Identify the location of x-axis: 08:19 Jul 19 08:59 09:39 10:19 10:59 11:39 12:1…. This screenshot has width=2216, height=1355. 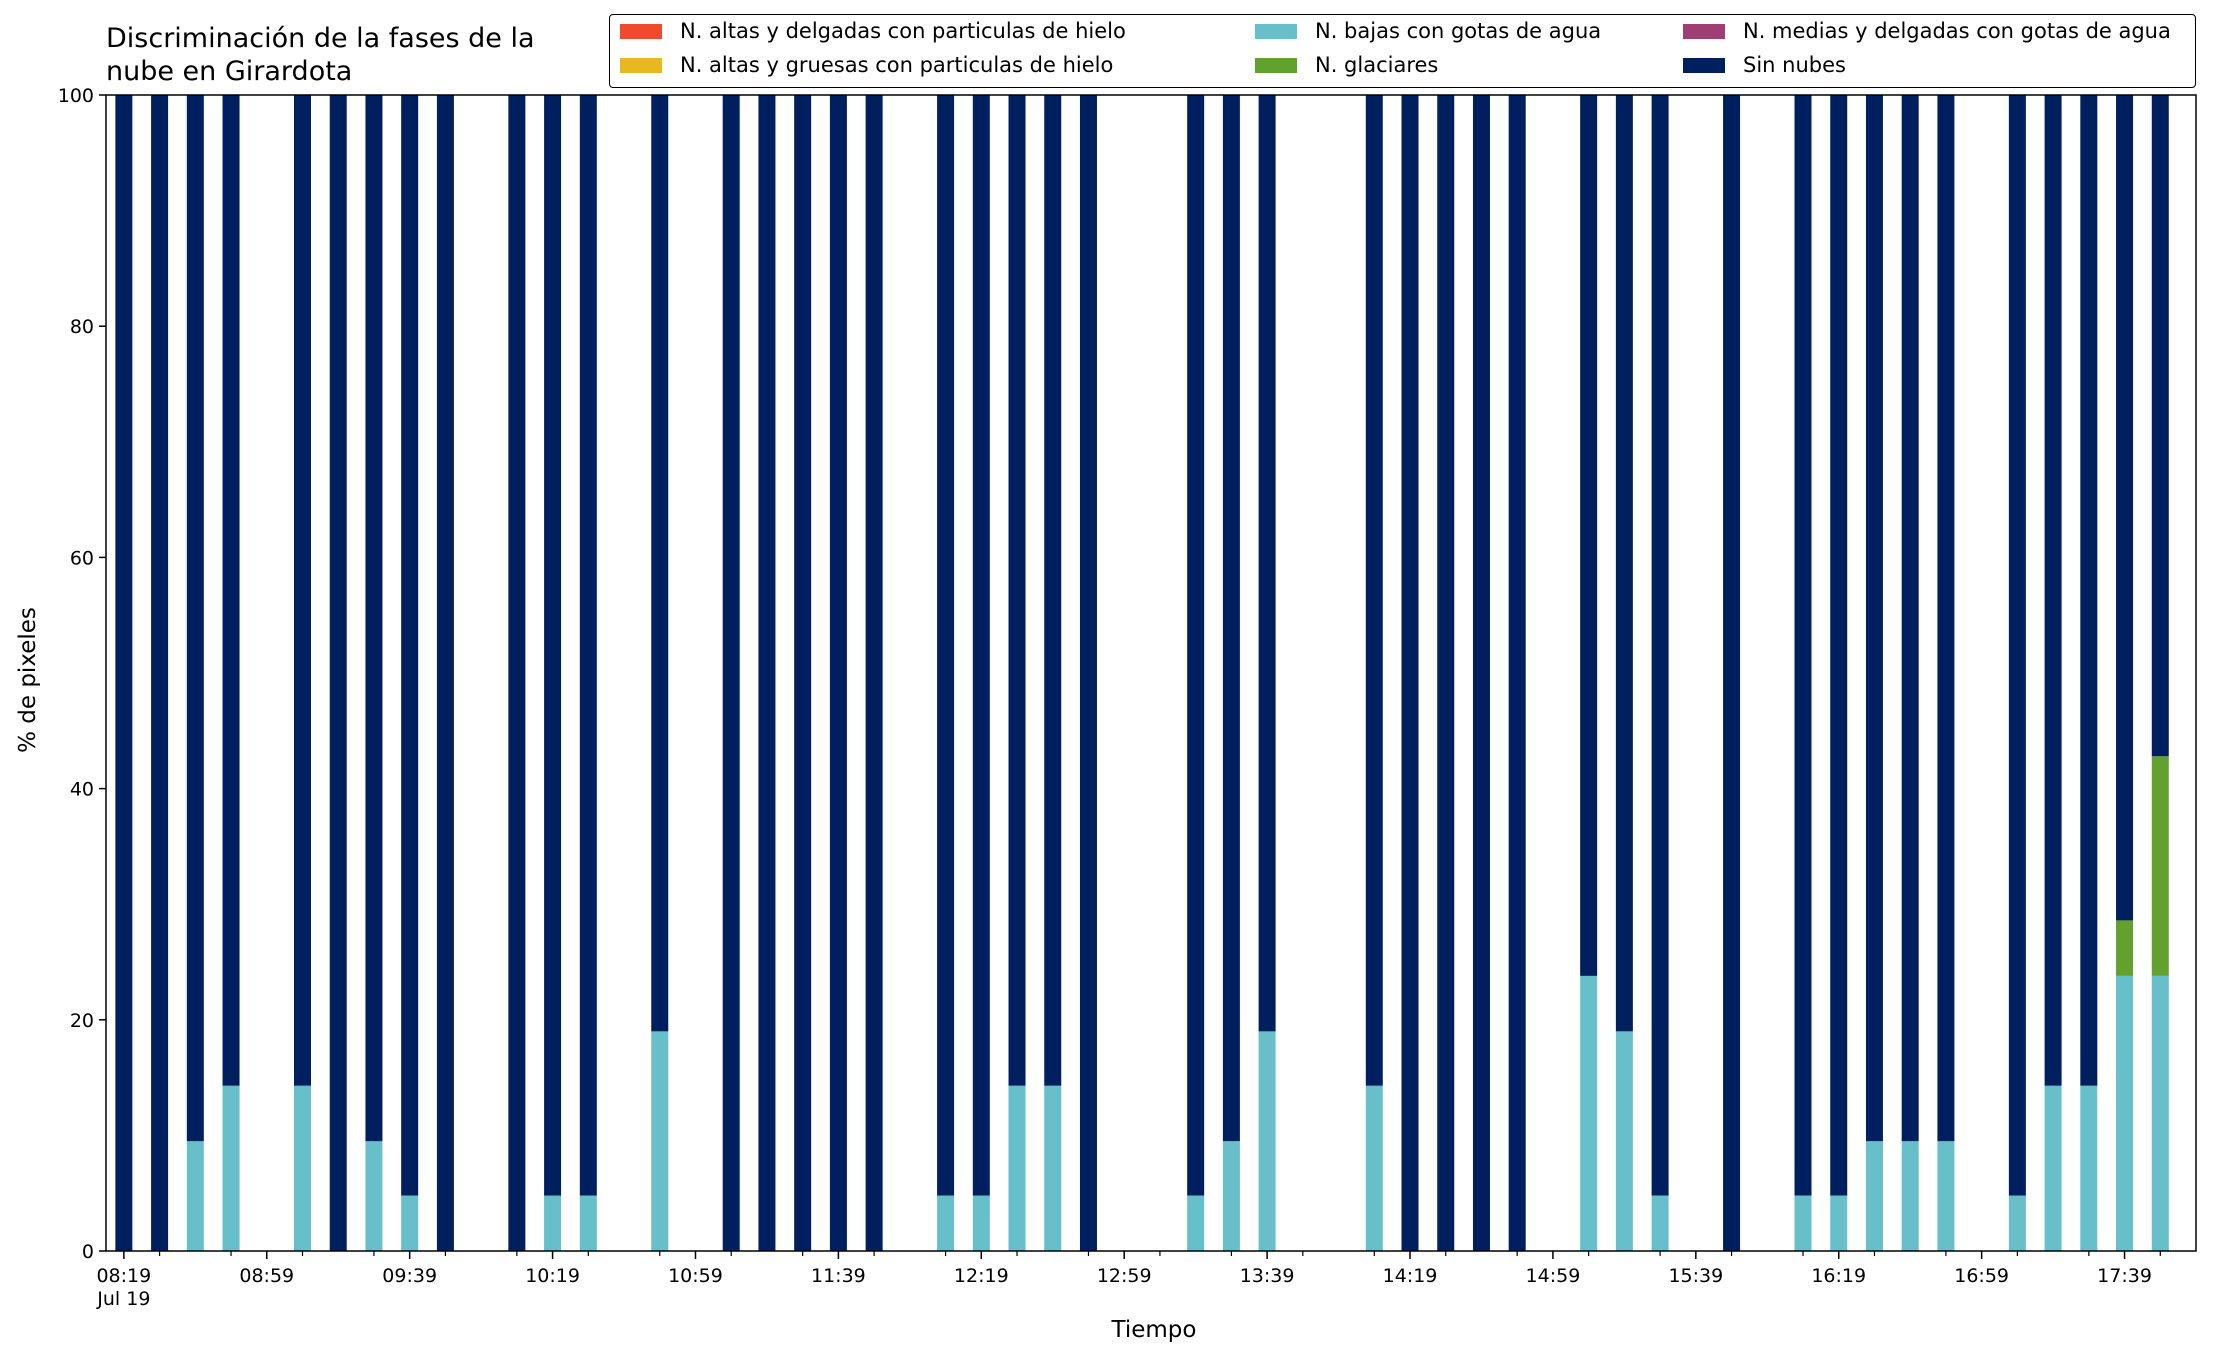
(1128, 1280).